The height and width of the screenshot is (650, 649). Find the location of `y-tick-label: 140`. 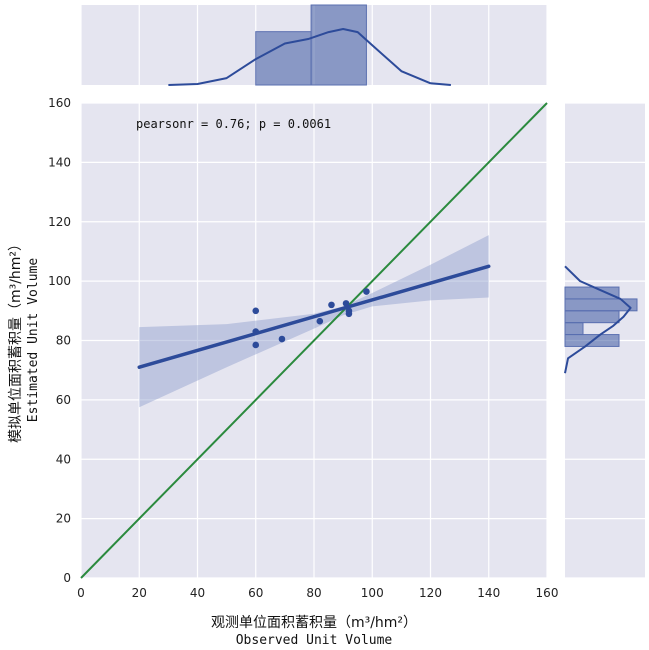

y-tick-label: 140 is located at coordinates (59, 162).